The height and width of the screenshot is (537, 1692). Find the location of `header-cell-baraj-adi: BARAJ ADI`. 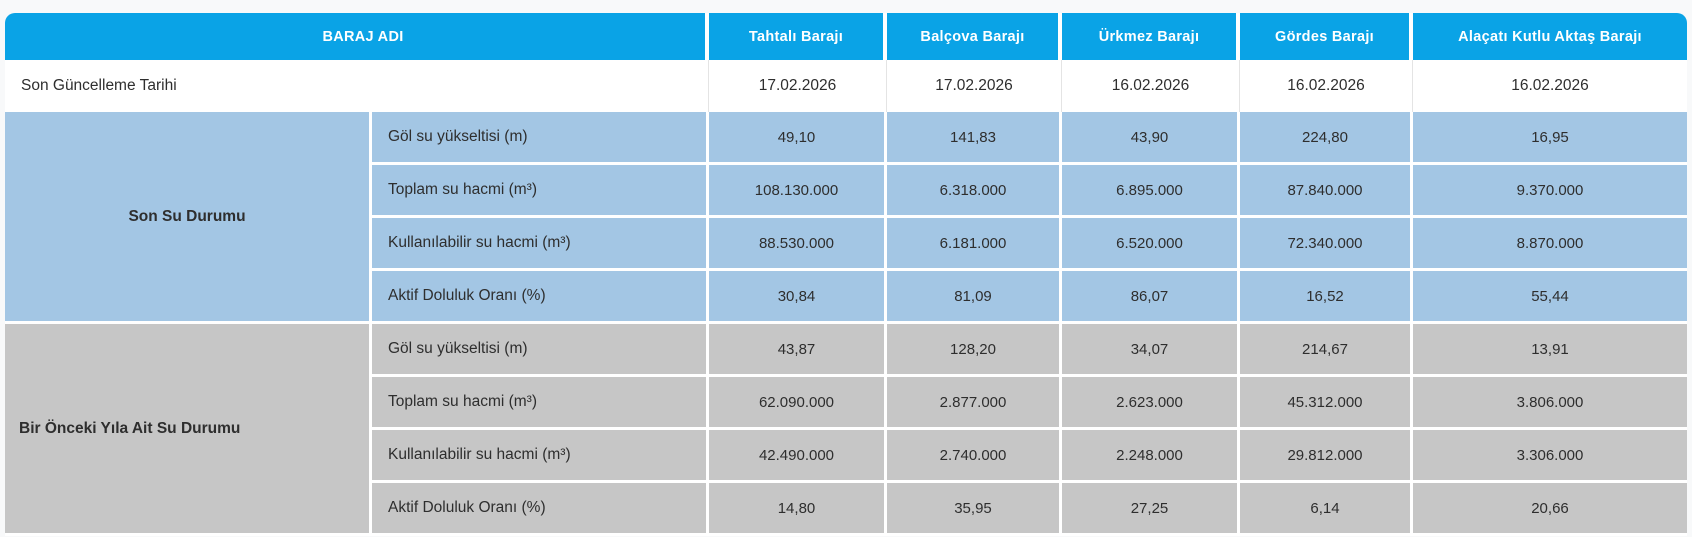

header-cell-baraj-adi: BARAJ ADI is located at coordinates (357, 36).